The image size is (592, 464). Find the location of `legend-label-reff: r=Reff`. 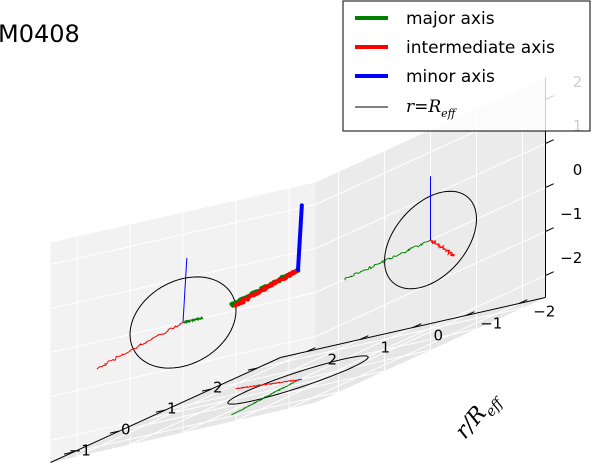

legend-label-reff: r=Reff is located at coordinates (432, 108).